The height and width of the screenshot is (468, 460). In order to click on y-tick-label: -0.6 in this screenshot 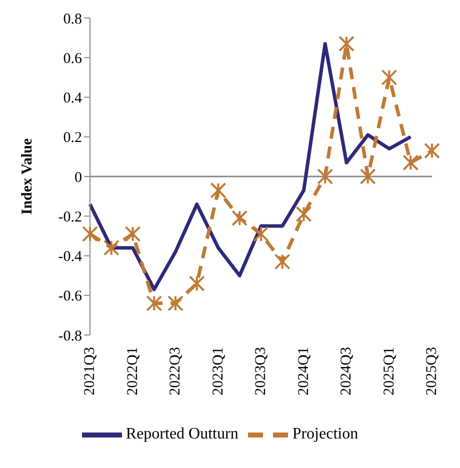, I will do `click(70, 296)`.